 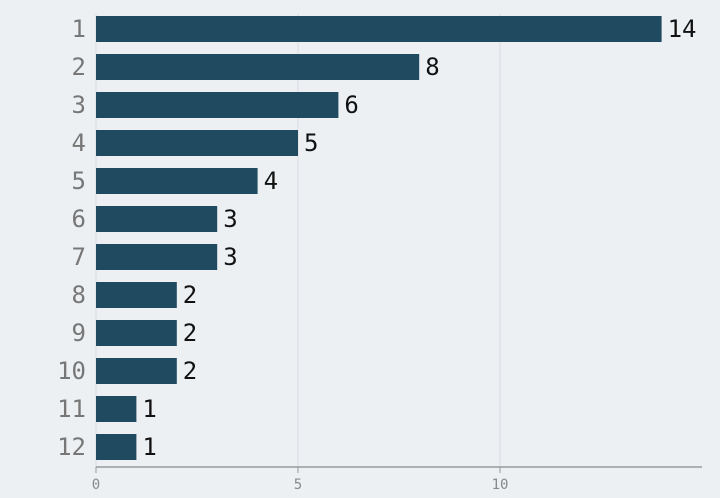 I want to click on value-label: 14, so click(x=682, y=29).